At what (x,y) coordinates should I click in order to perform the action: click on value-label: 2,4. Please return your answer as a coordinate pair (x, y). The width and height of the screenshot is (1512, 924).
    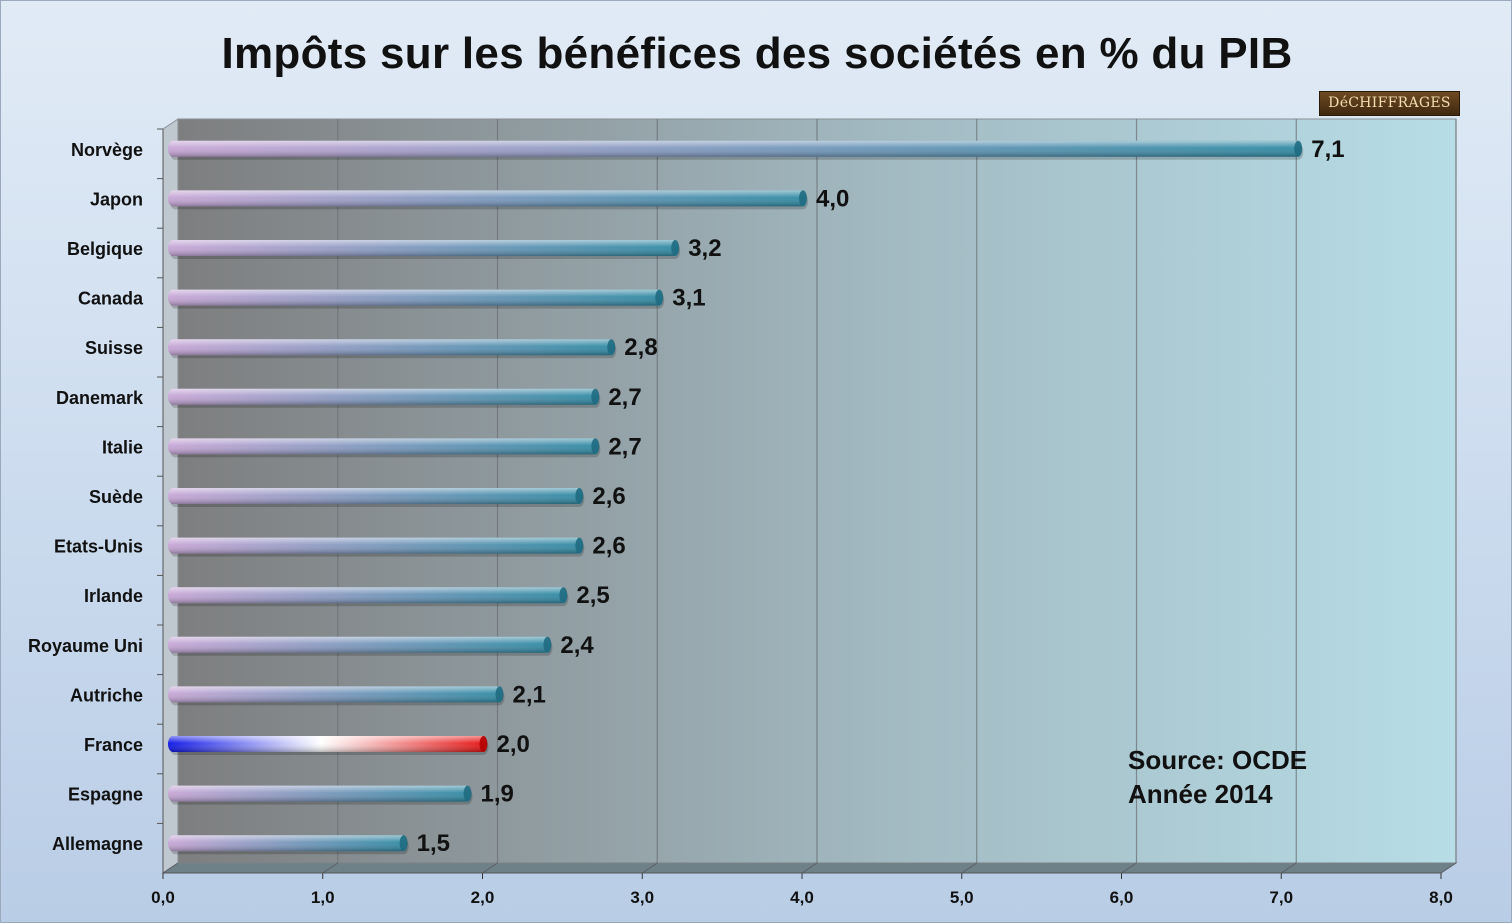
    Looking at the image, I should click on (577, 645).